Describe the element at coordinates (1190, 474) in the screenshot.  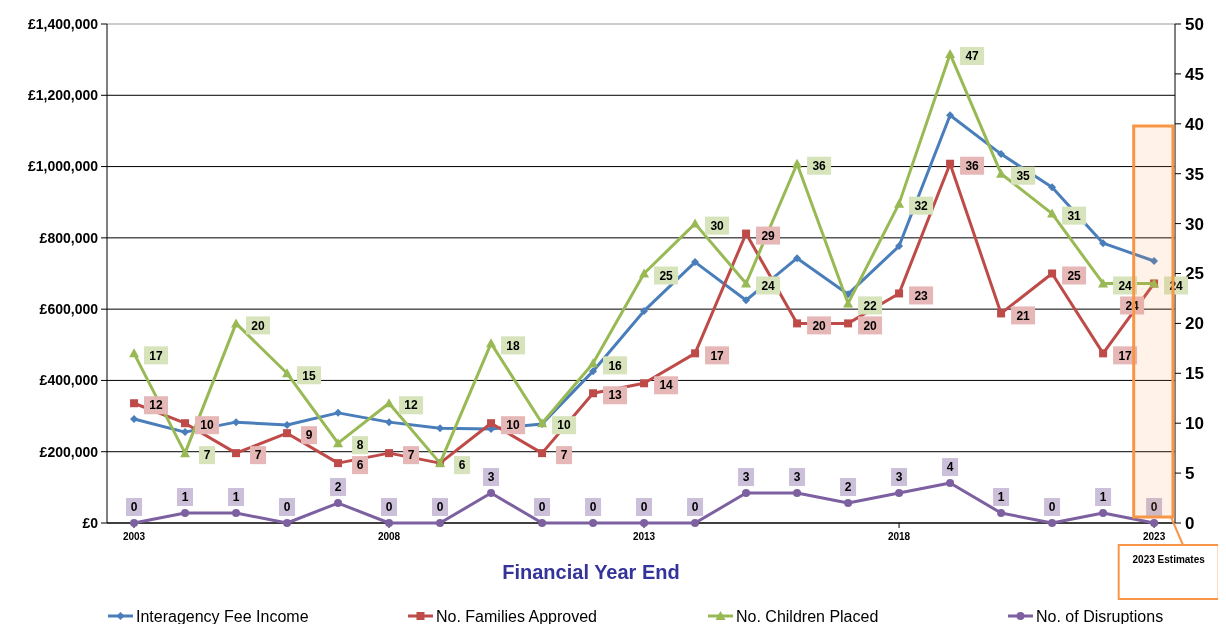
I see `y2-tick-label: 5` at that location.